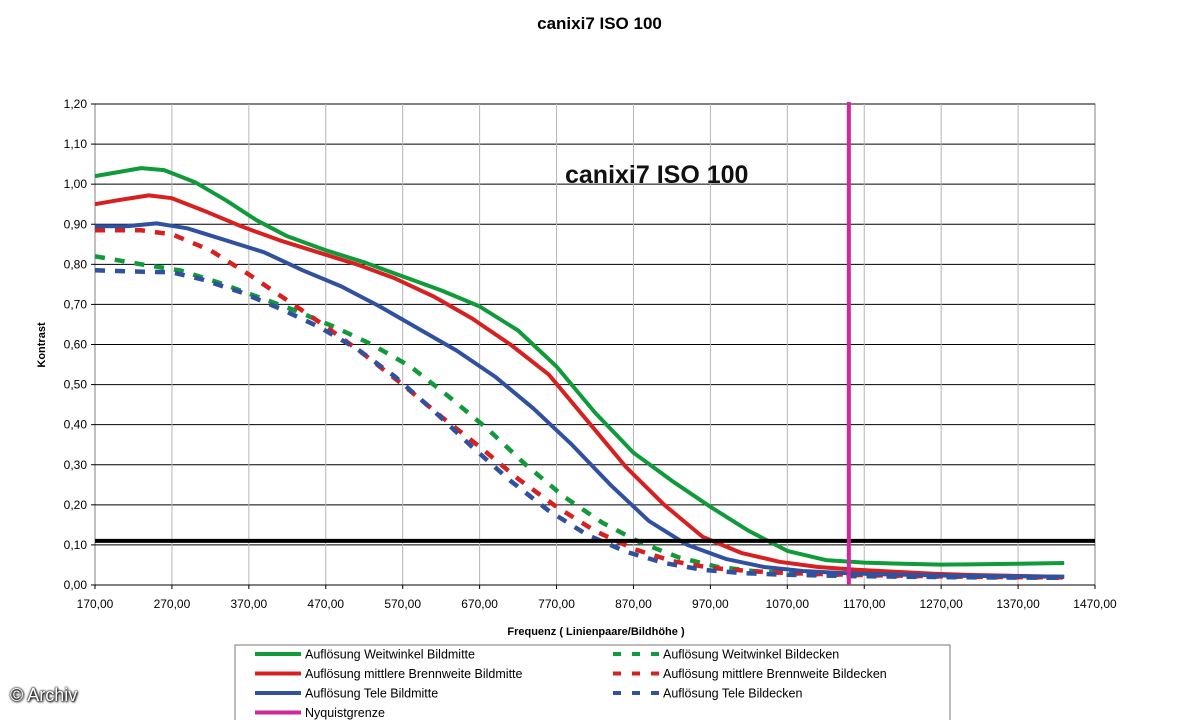 Image resolution: width=1199 pixels, height=720 pixels. Describe the element at coordinates (76, 505) in the screenshot. I see `y-tick-label: 0,20` at that location.